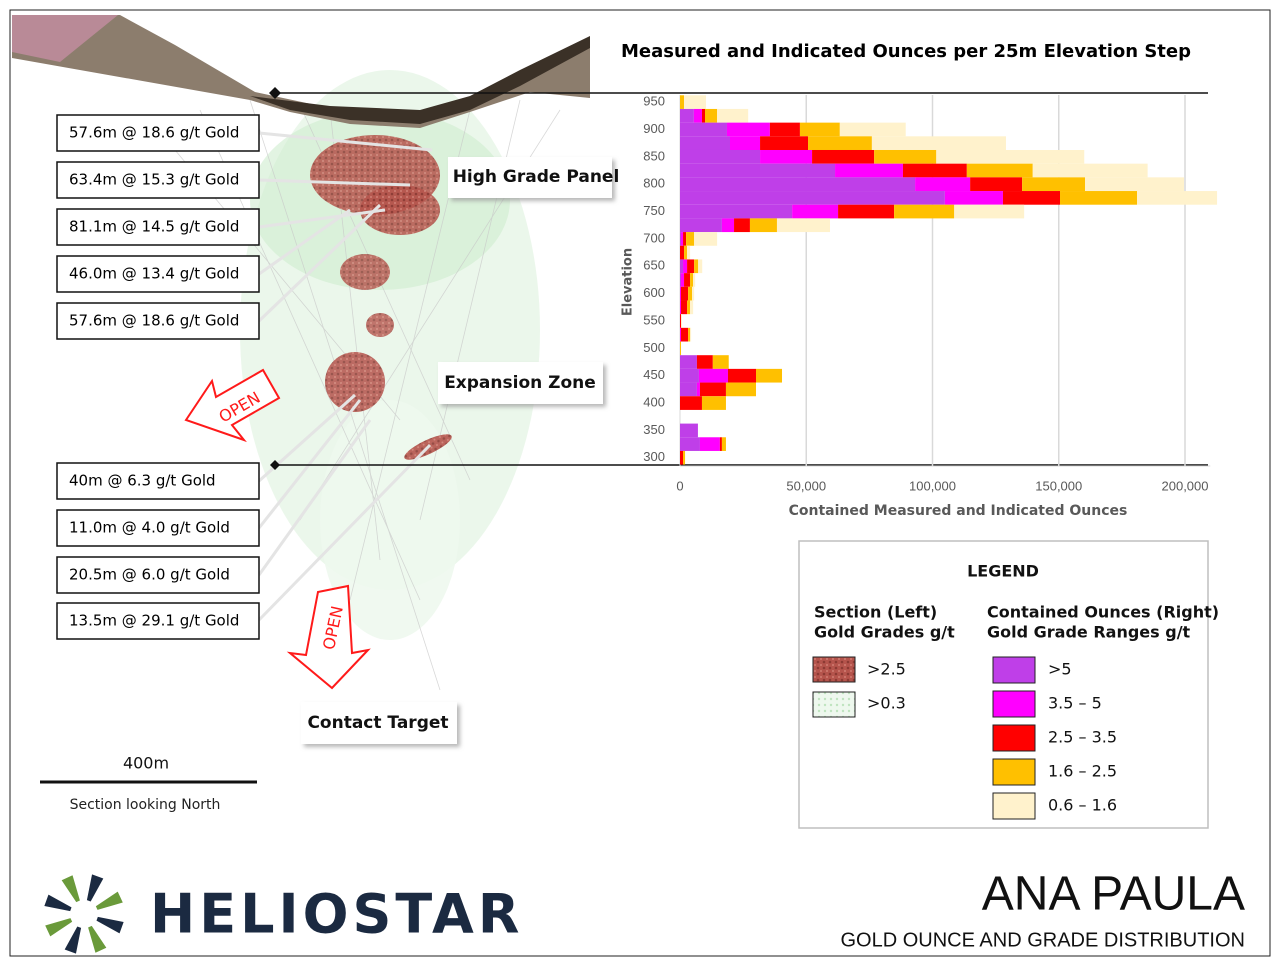 This screenshot has height=966, width=1280. I want to click on series-legend: >5 3.5 – 5 2.5 – 3.5 1.6 – 2.5 0.6 – 1.6, so click(1054, 738).